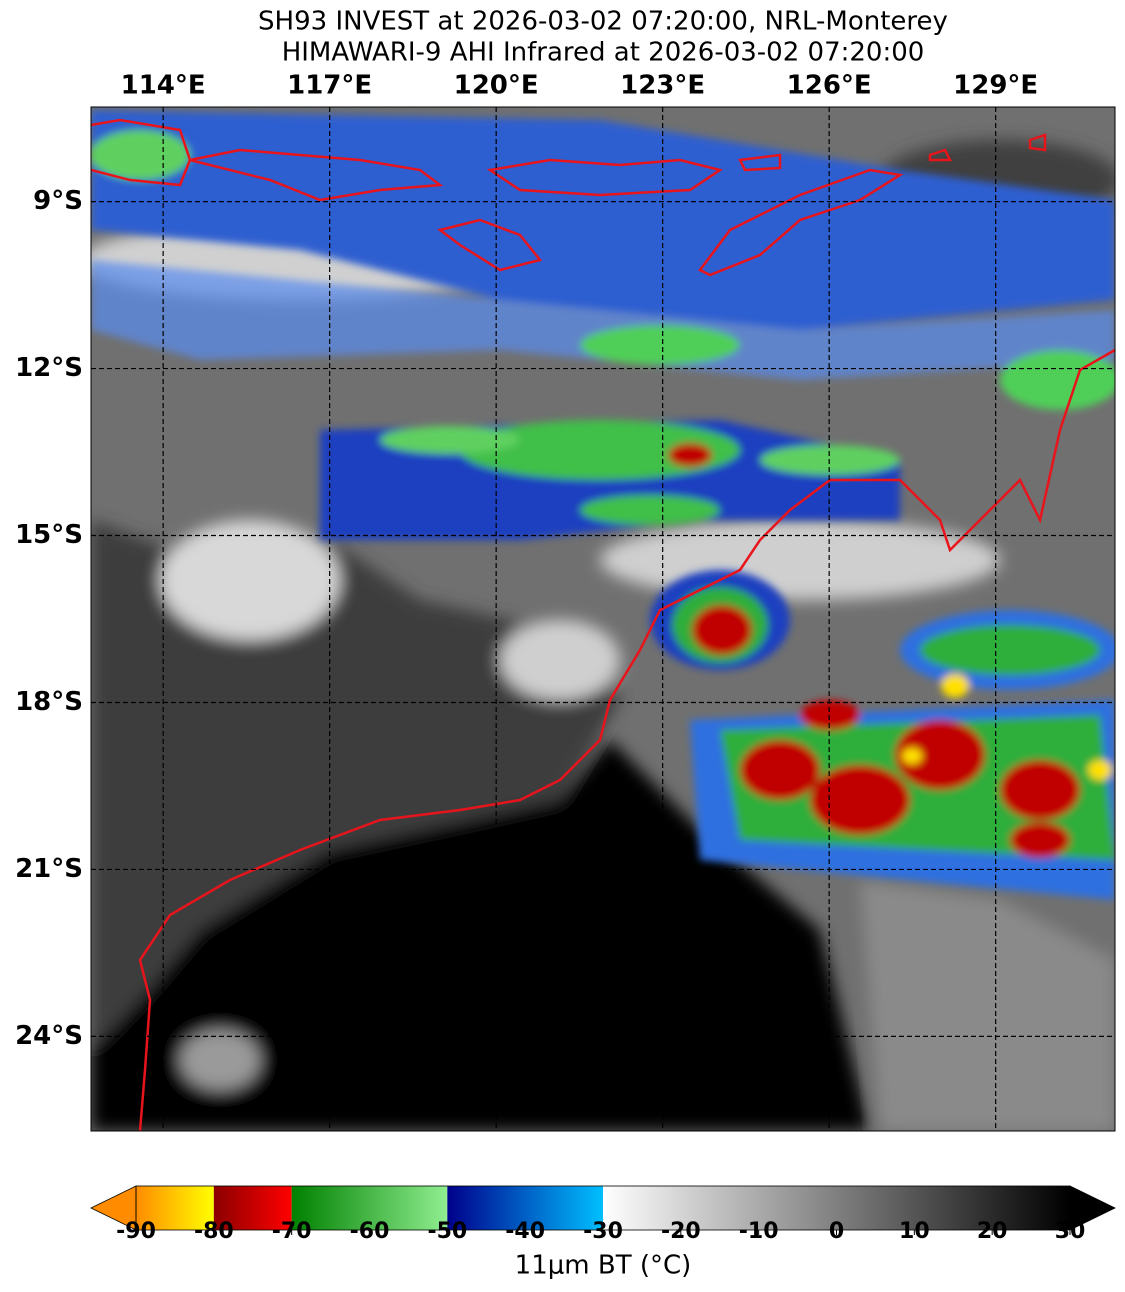 This screenshot has height=1292, width=1125. I want to click on lat-tick-label: 12°S, so click(49, 368).